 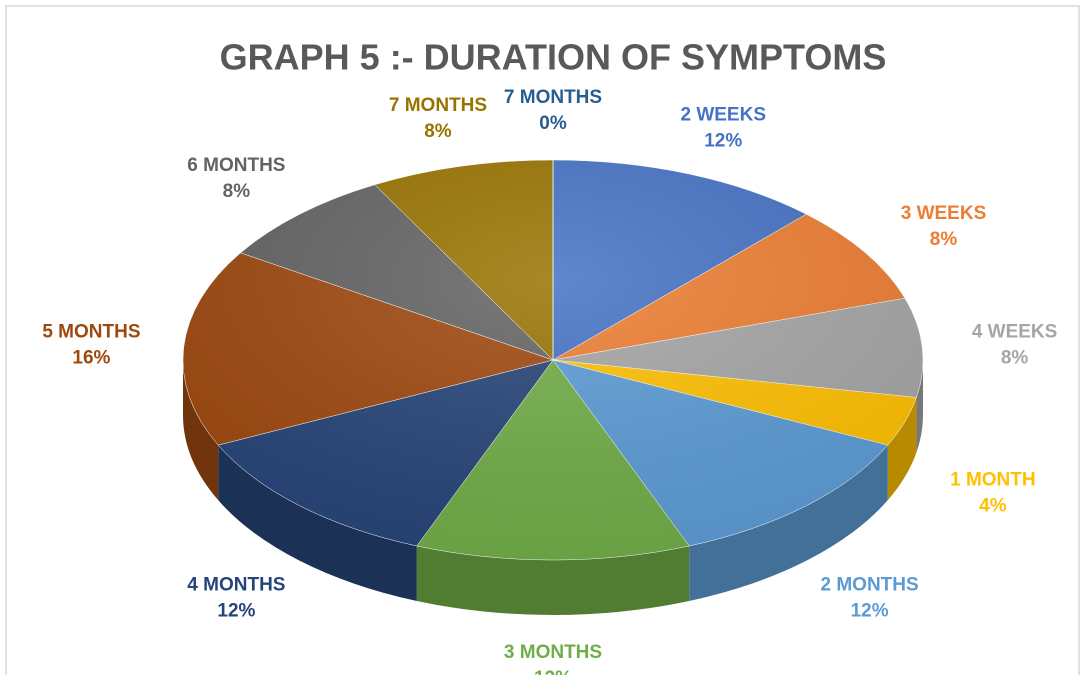 What do you see at coordinates (553, 652) in the screenshot?
I see `slice-label: 3 MONTHS` at bounding box center [553, 652].